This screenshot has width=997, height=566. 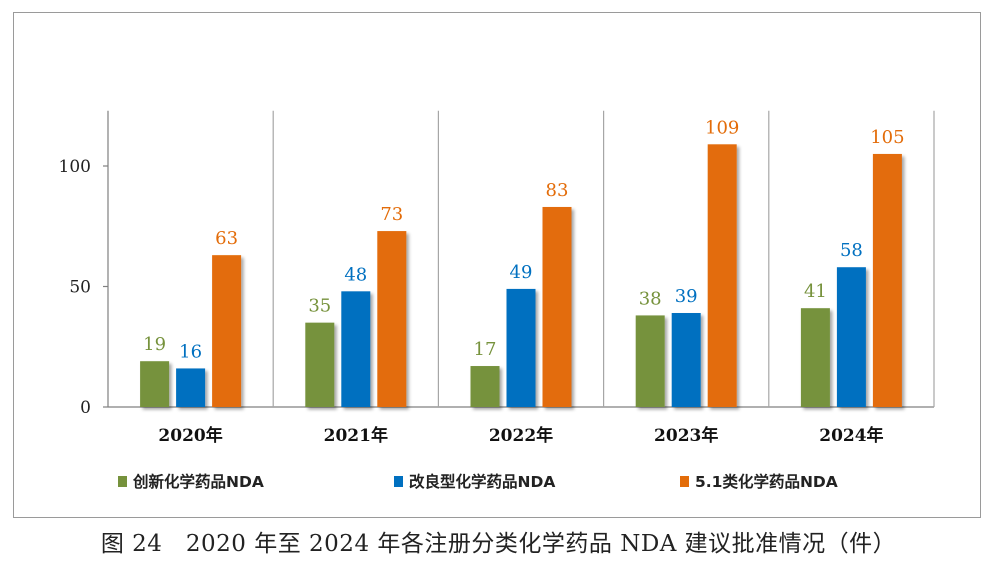 What do you see at coordinates (686, 435) in the screenshot?
I see `x-tick-label: 2023年` at bounding box center [686, 435].